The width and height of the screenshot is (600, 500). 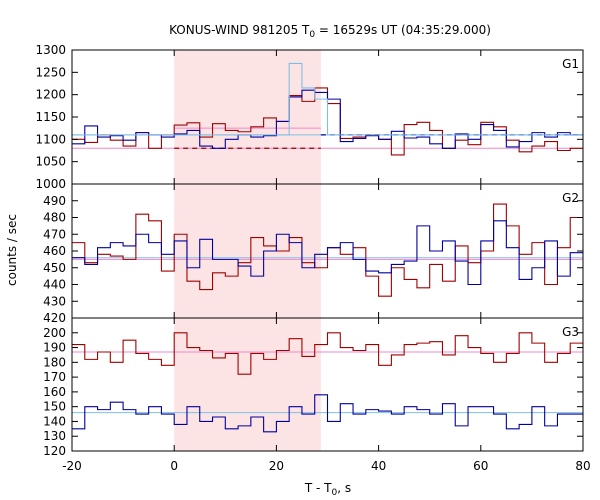 What do you see at coordinates (50, 184) in the screenshot?
I see `y-tick-label: 1000` at bounding box center [50, 184].